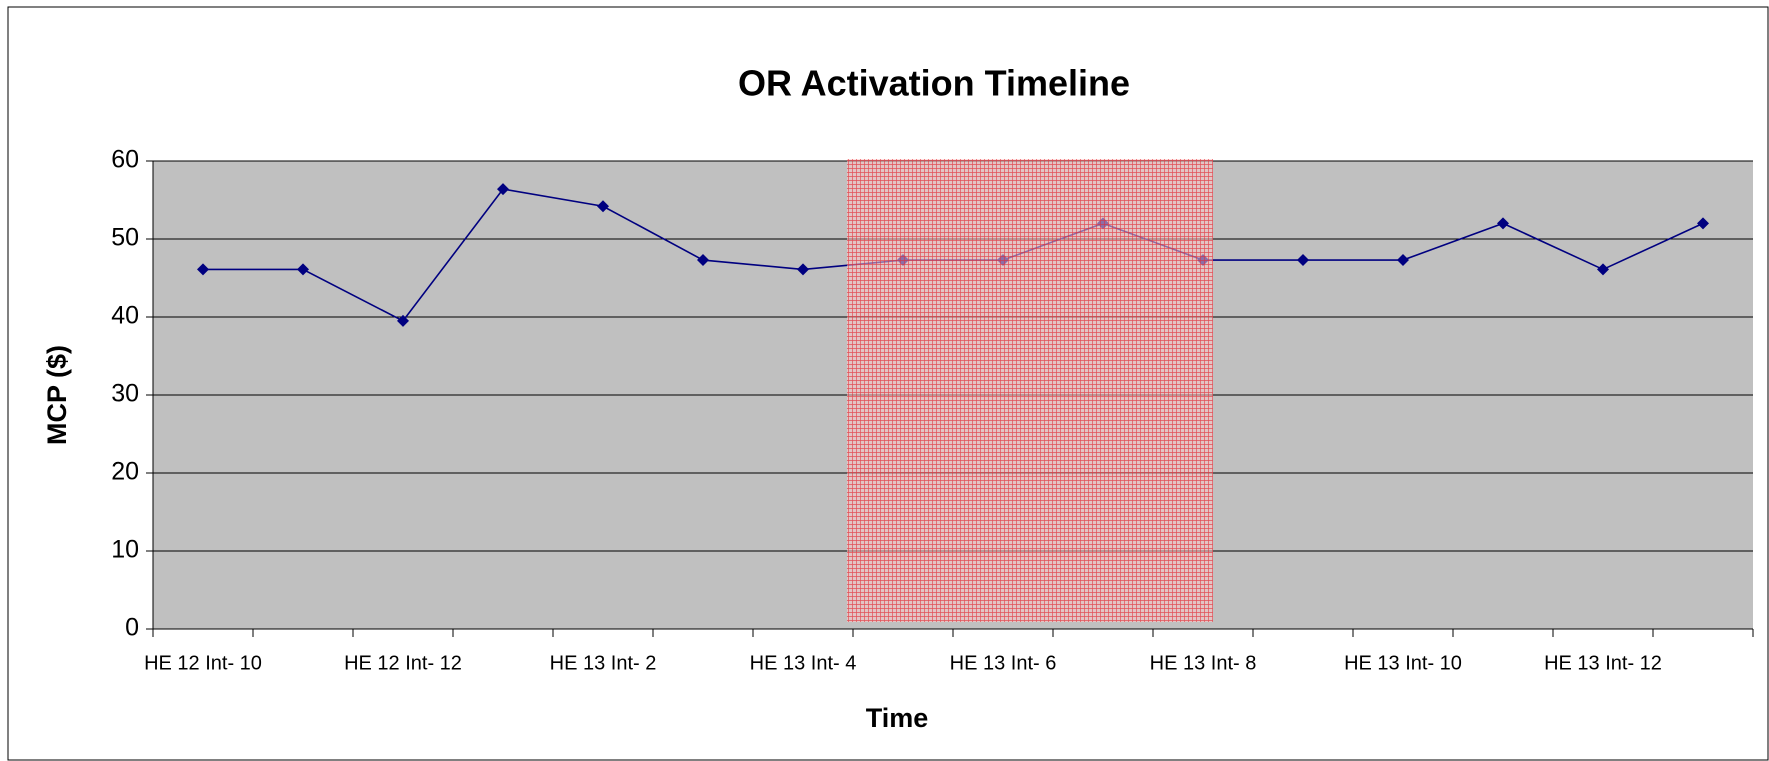 The width and height of the screenshot is (1769, 761). Describe the element at coordinates (57, 395) in the screenshot. I see `y-axis-title: MCP ($)` at that location.